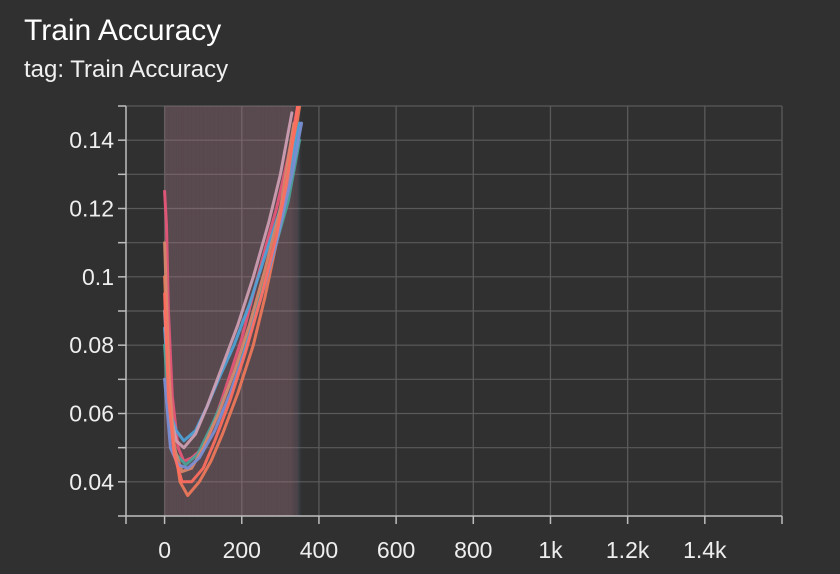 The image size is (840, 574). I want to click on y-tick-label: 0.04, so click(91, 482).